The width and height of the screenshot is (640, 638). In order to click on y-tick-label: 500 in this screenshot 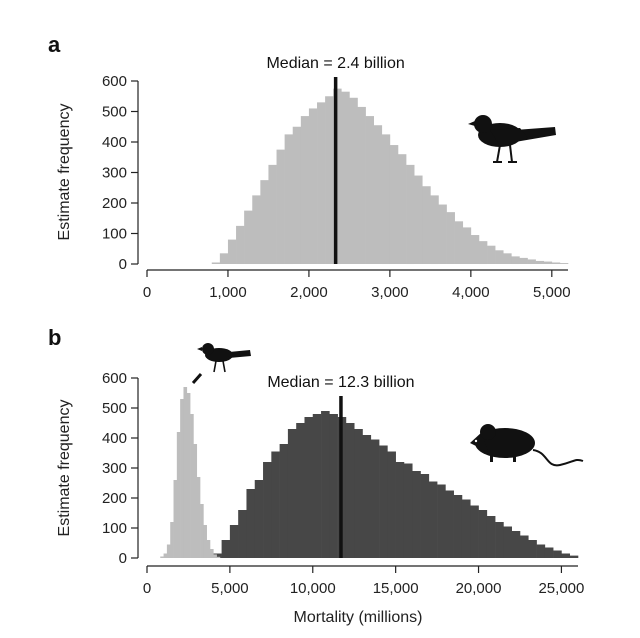, I will do `click(114, 112)`.